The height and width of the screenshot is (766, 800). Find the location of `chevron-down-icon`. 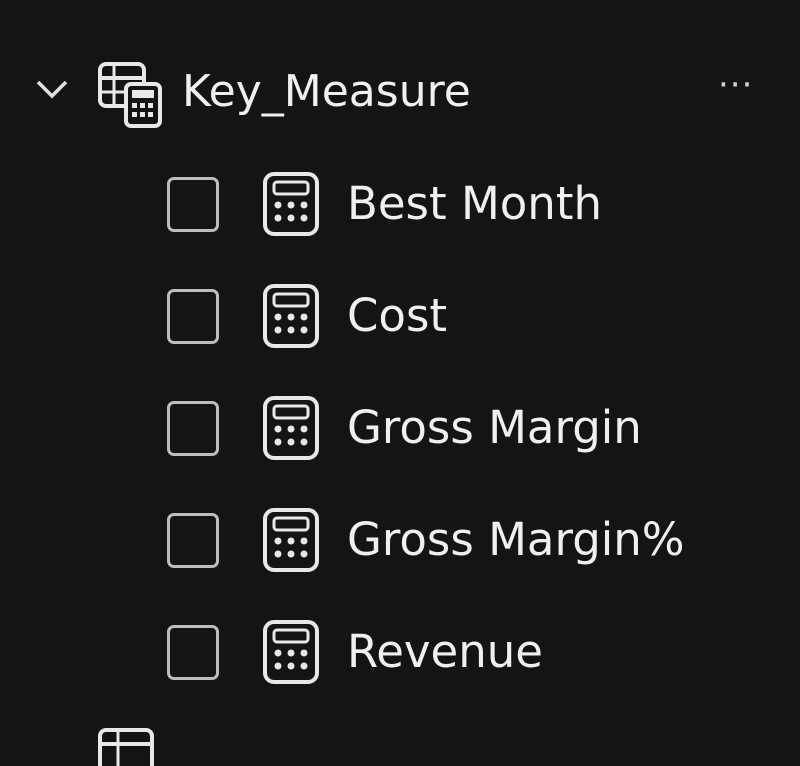

chevron-down-icon is located at coordinates (52, 90).